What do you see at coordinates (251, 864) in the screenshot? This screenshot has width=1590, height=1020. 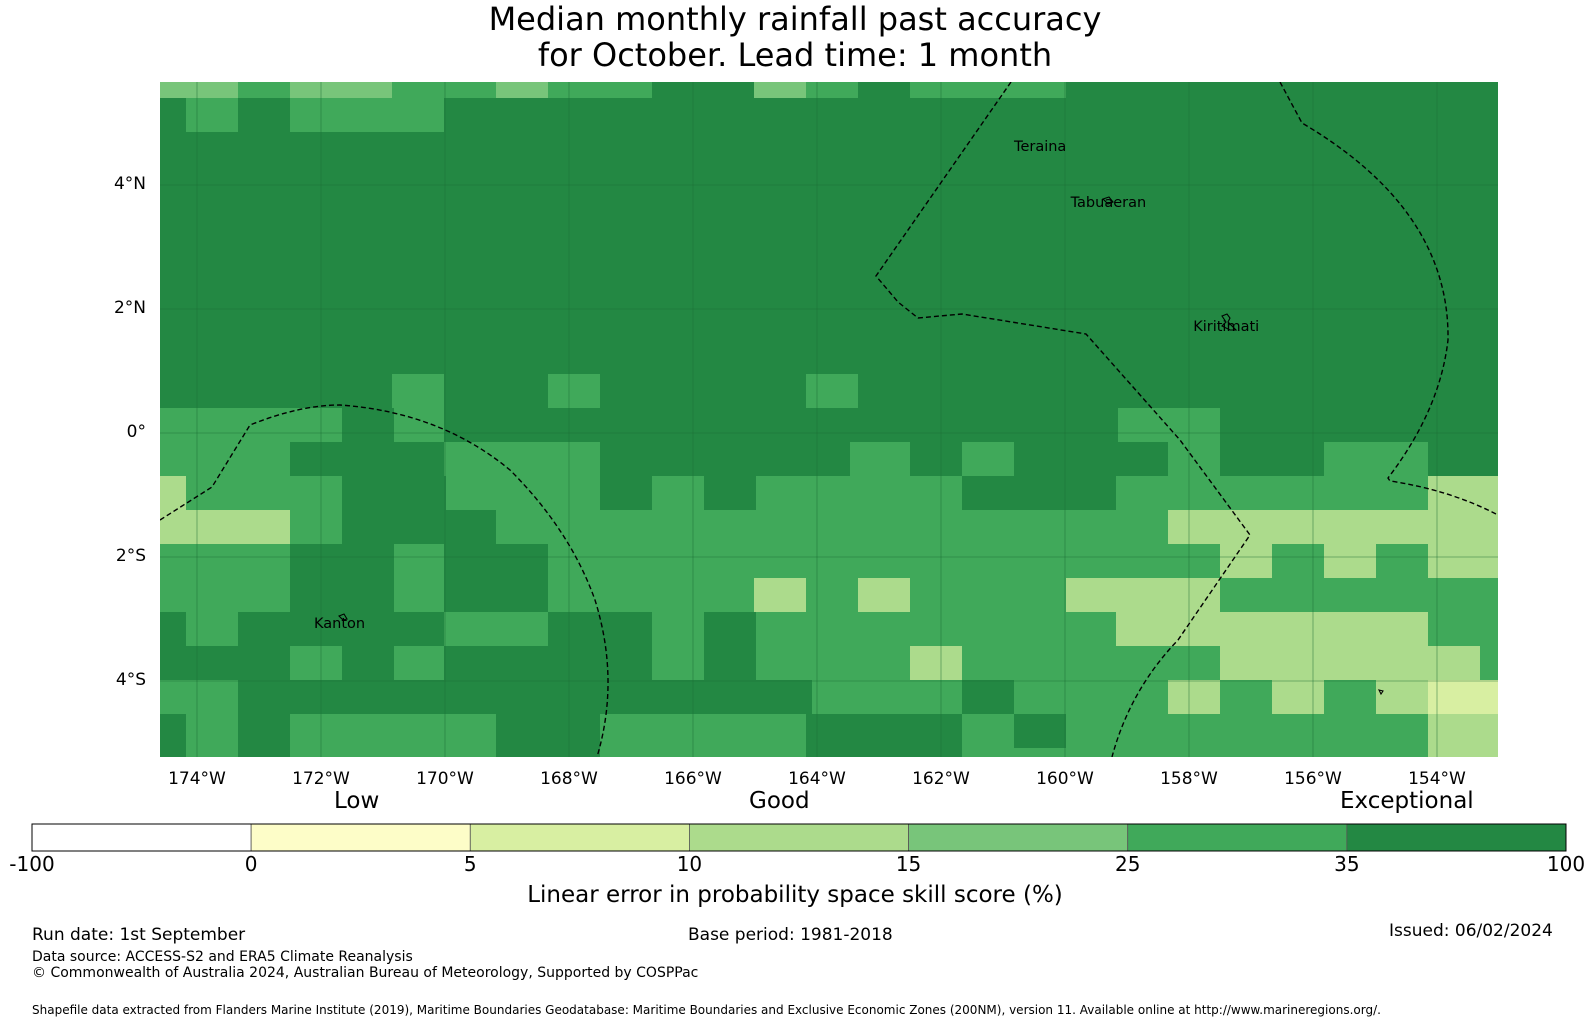 I see `colorbar-tick: 0` at bounding box center [251, 864].